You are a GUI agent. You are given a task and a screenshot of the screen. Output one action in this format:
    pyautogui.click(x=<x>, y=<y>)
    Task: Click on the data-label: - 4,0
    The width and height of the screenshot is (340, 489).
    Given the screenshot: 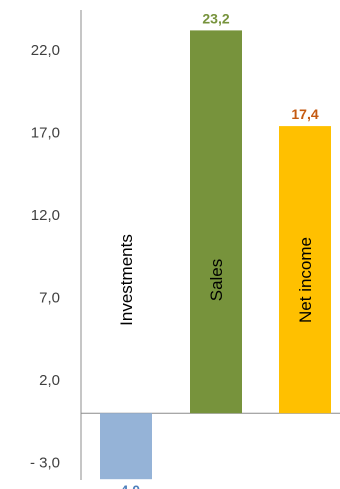 What is the action you would take?
    pyautogui.click(x=126, y=485)
    